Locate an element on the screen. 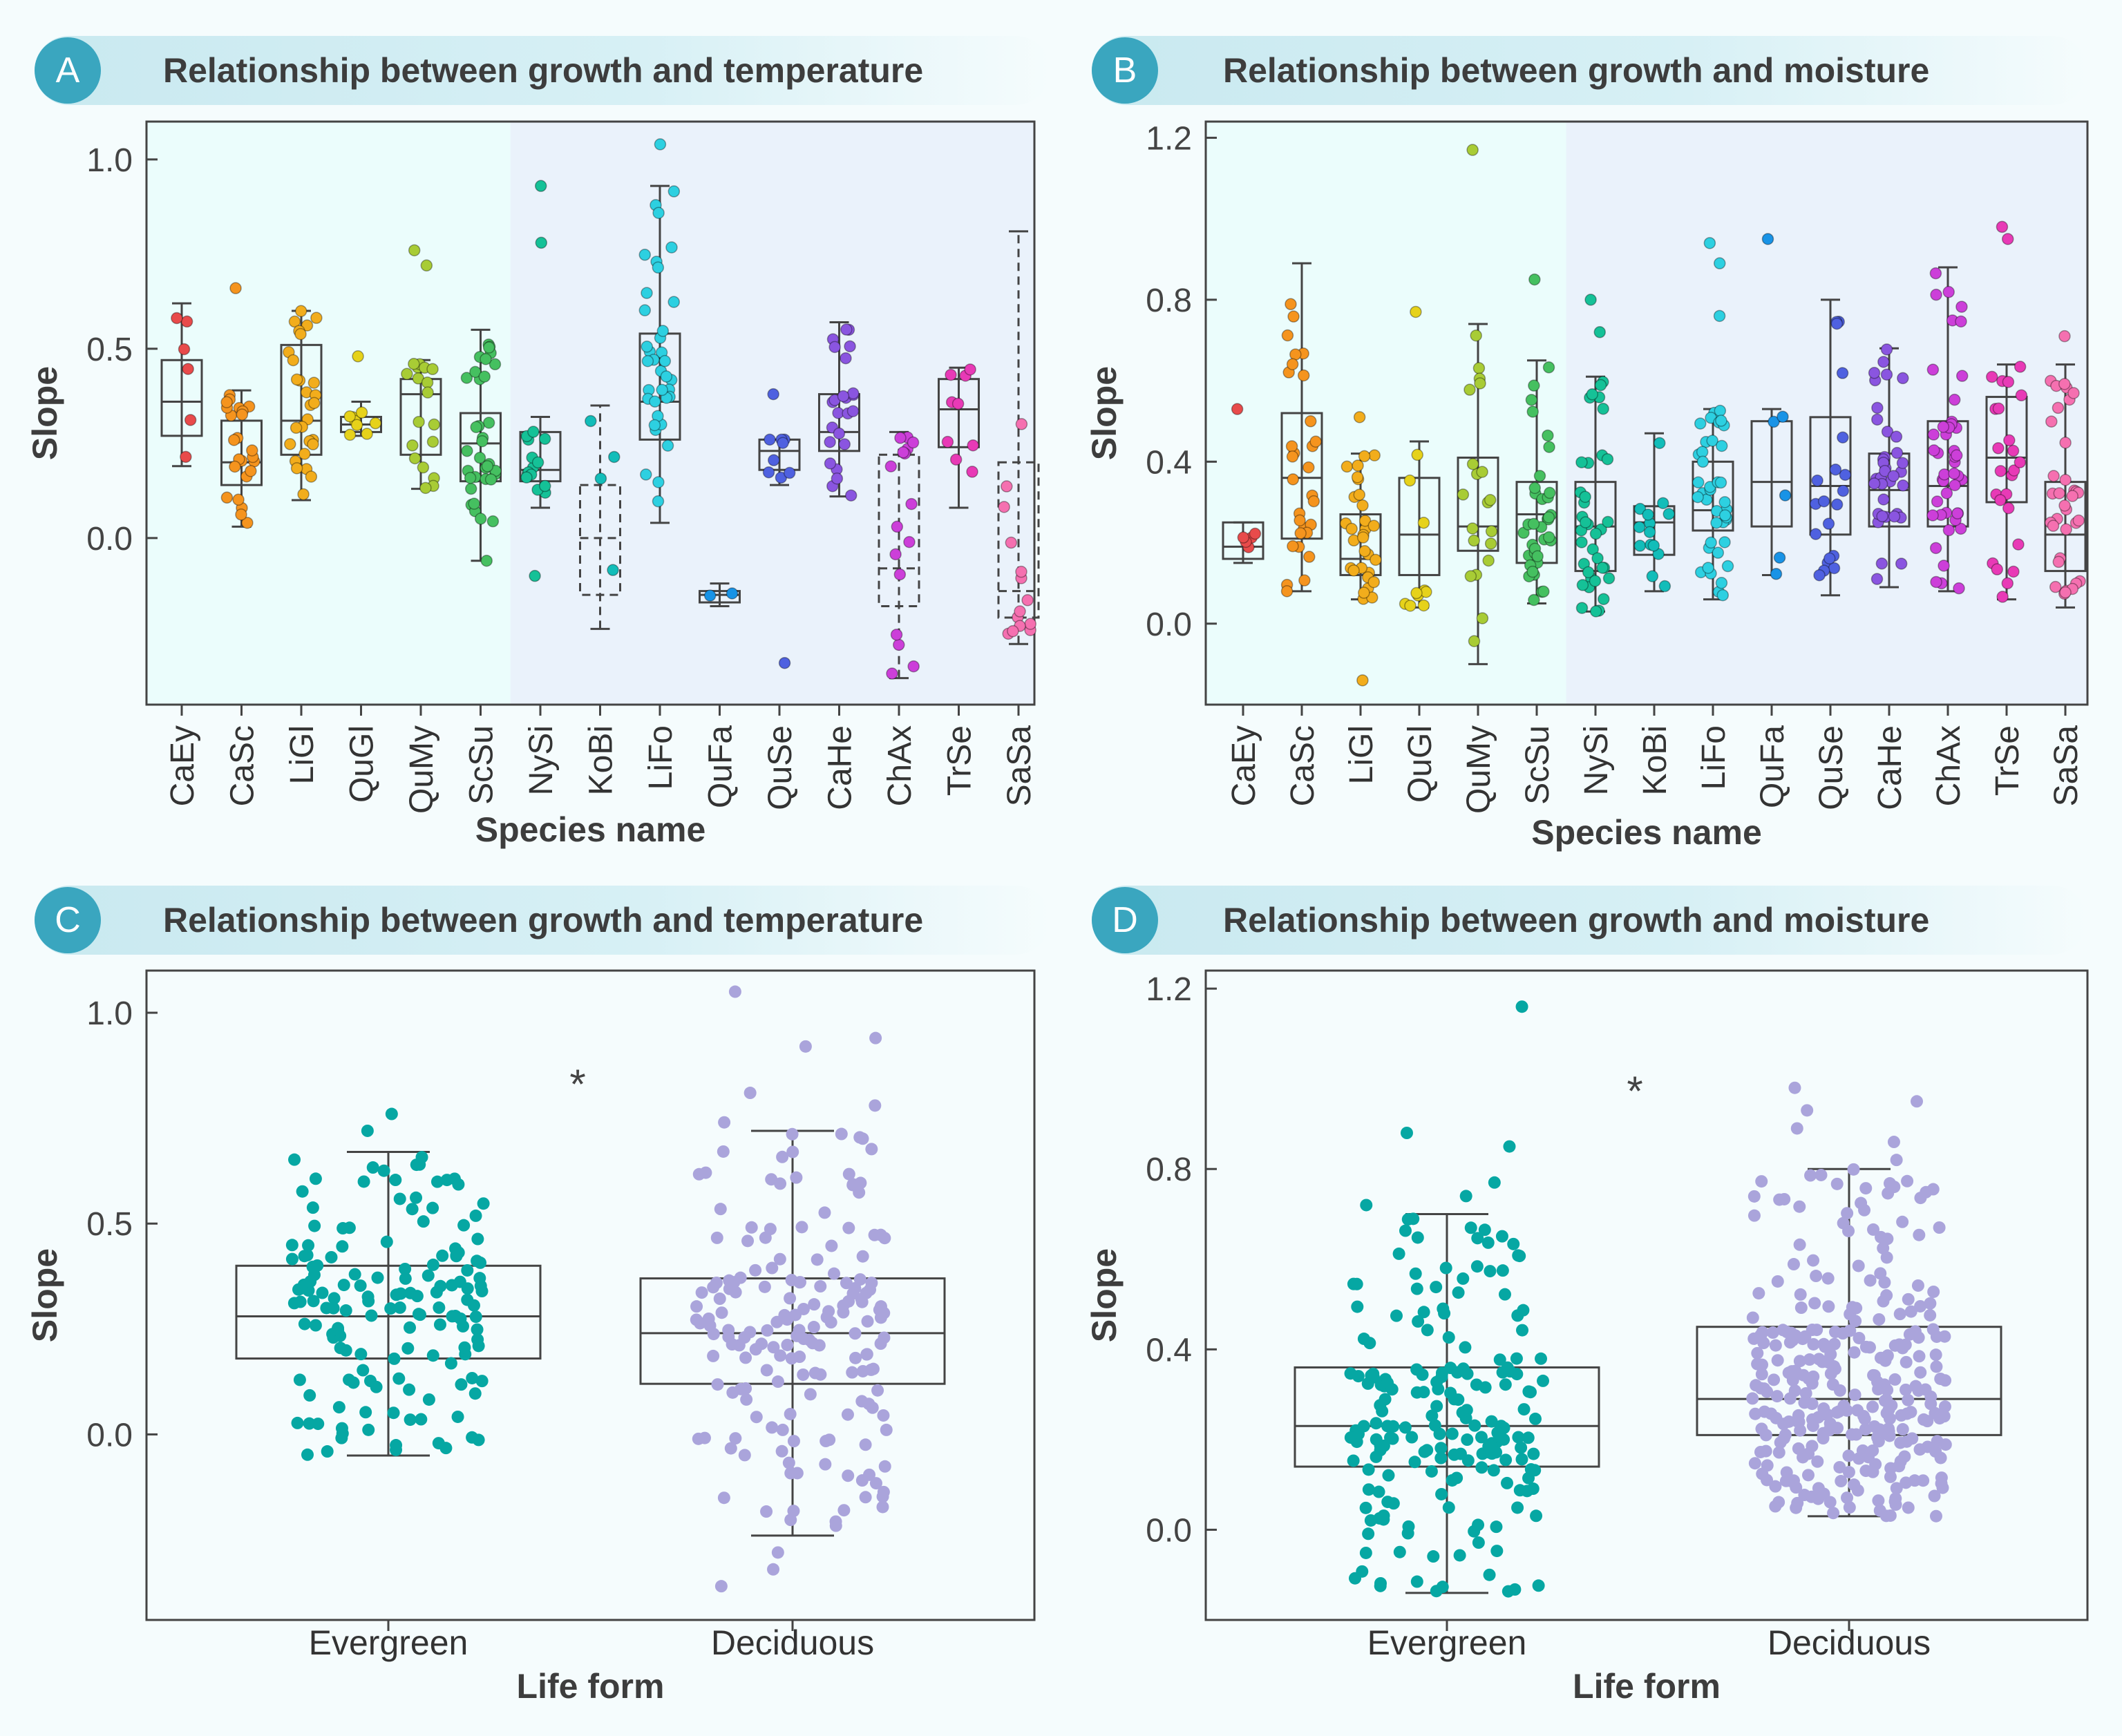  x-tick-label: CaHe is located at coordinates (840, 767).